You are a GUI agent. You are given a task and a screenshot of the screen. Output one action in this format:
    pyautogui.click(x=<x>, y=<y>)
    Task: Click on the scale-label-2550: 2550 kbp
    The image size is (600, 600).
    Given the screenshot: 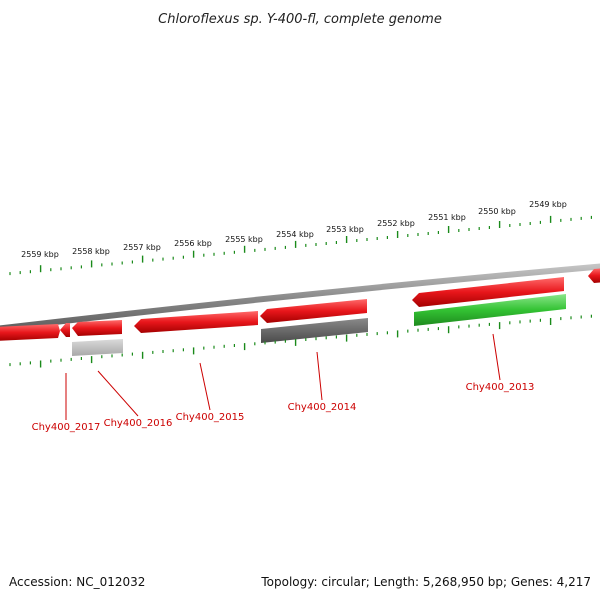 What is the action you would take?
    pyautogui.click(x=497, y=211)
    